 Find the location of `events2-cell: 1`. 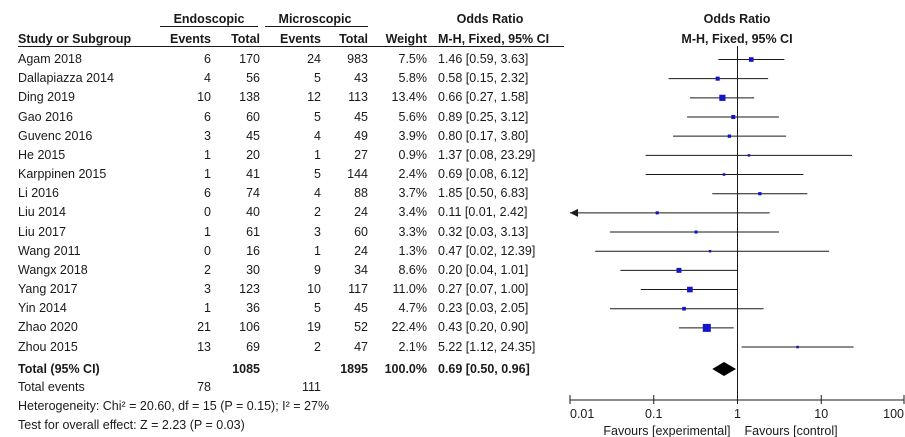

events2-cell: 1 is located at coordinates (317, 154).